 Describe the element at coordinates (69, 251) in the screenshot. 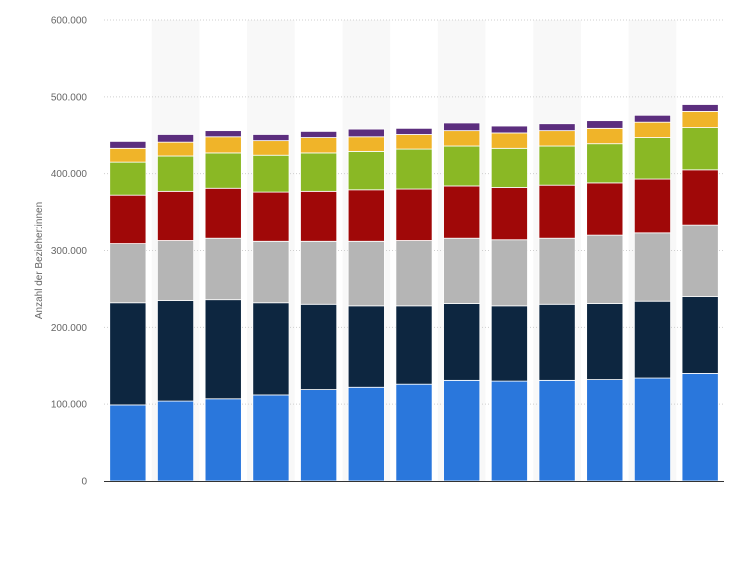

I see `y-tick-label: 300.000` at that location.